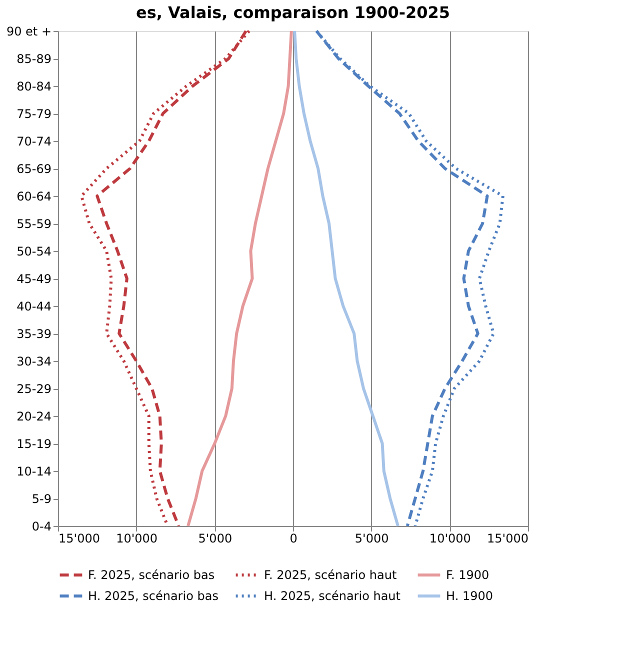 The image size is (642, 660). What do you see at coordinates (330, 575) in the screenshot?
I see `legend-label: F. 2025, scénario haut` at bounding box center [330, 575].